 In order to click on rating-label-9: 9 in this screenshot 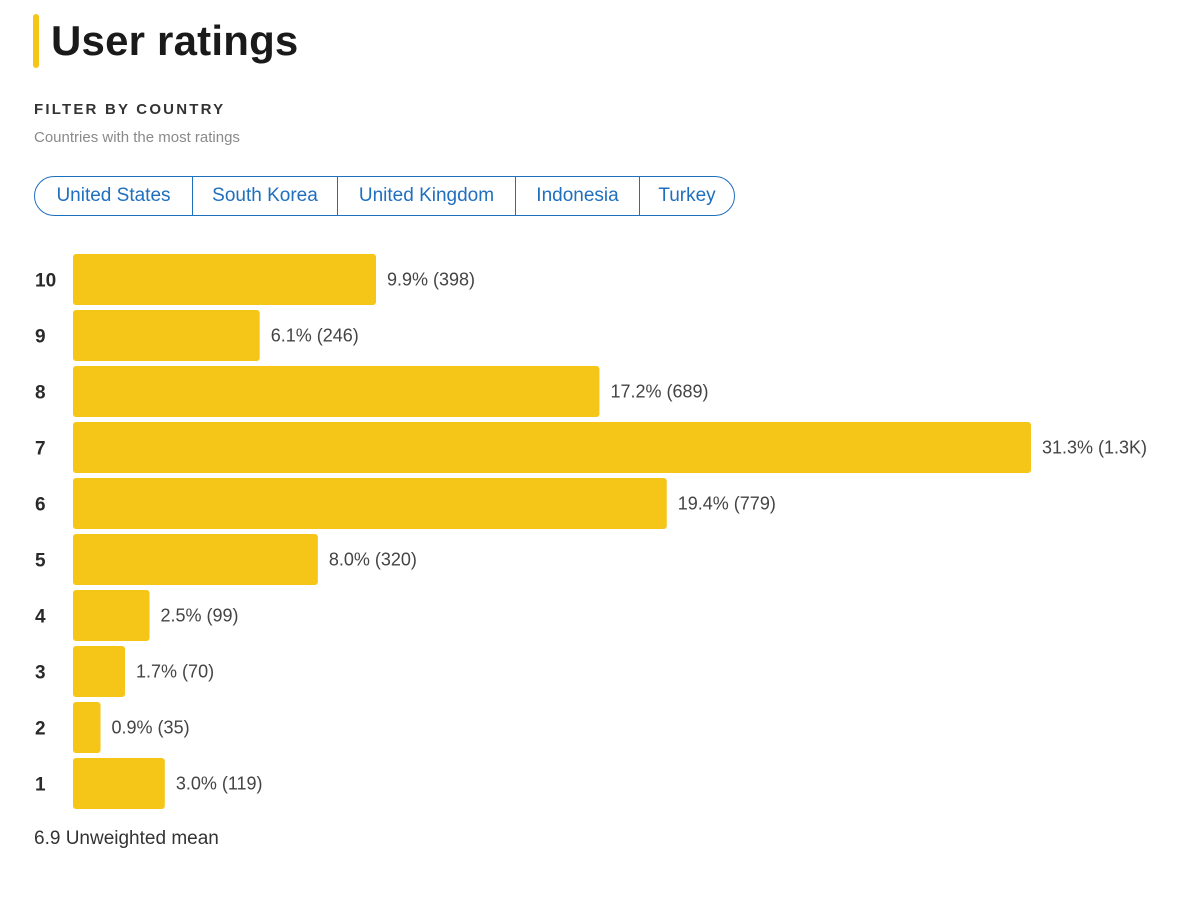, I will do `click(40, 337)`.